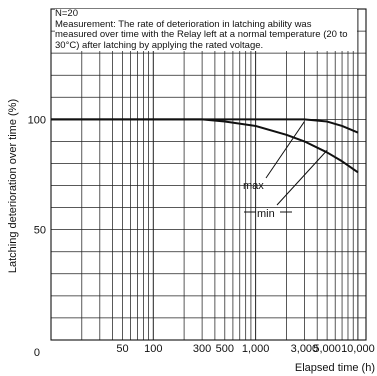  What do you see at coordinates (285, 150) in the screenshot?
I see `leader-line-max` at bounding box center [285, 150].